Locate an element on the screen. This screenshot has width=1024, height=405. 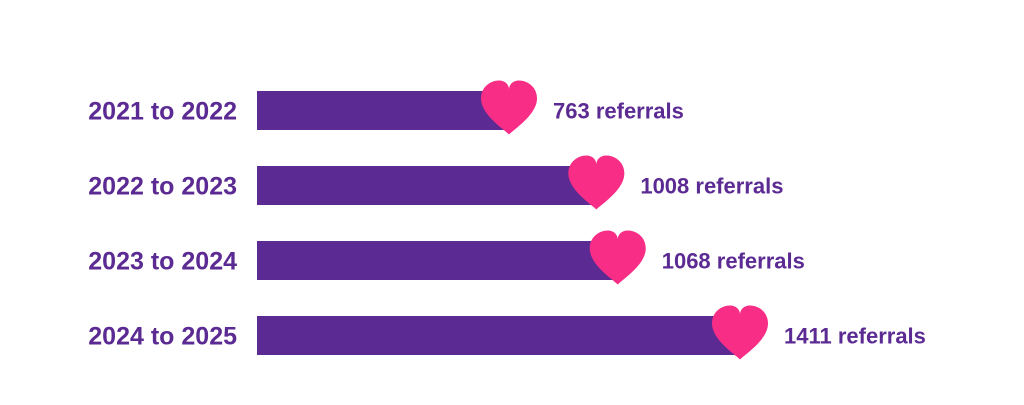
value-label: 1411 referrals is located at coordinates (855, 336).